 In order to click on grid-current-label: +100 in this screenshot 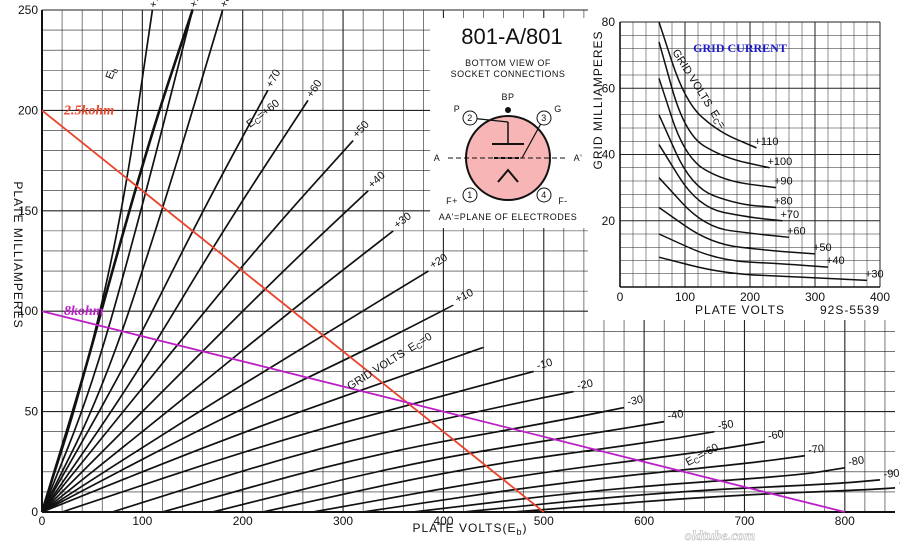, I will do `click(780, 162)`.